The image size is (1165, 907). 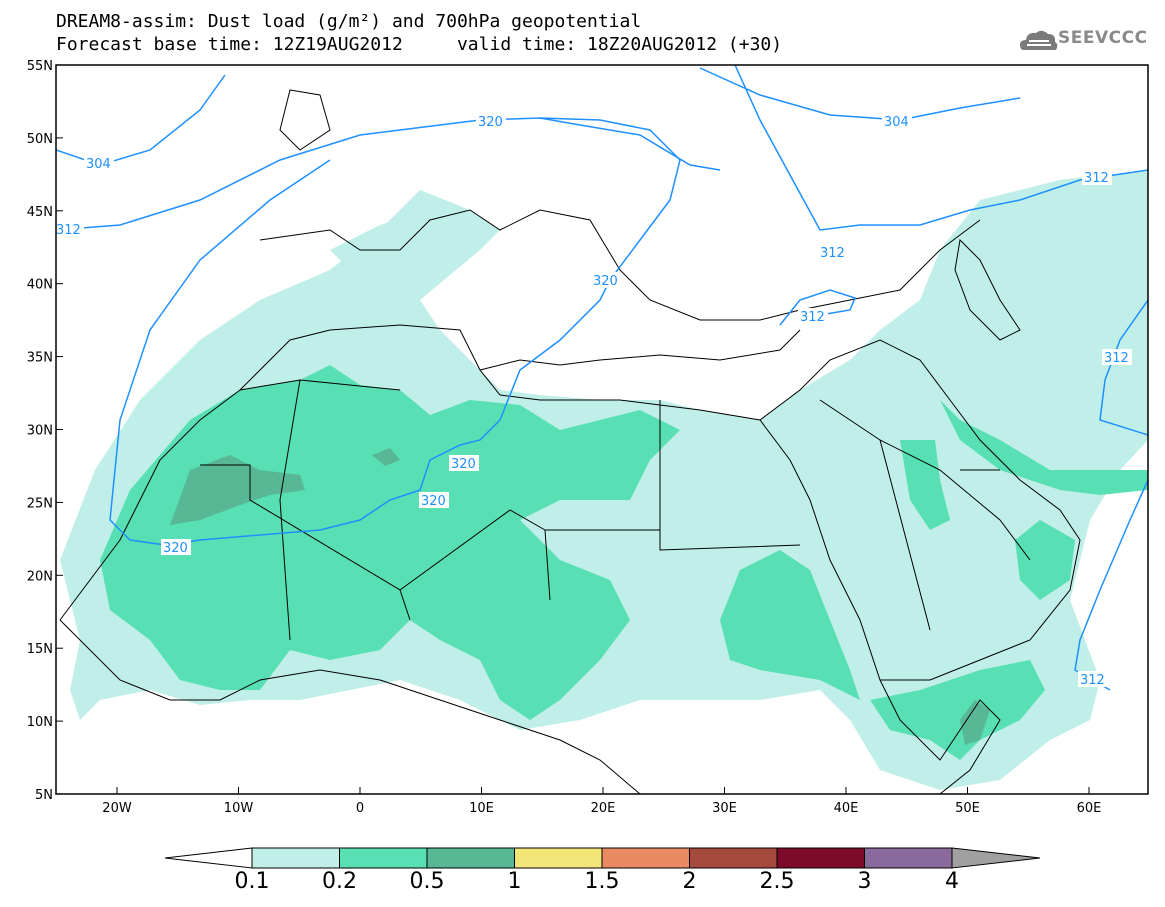 What do you see at coordinates (237, 490) in the screenshot?
I see `dust-area-dark` at bounding box center [237, 490].